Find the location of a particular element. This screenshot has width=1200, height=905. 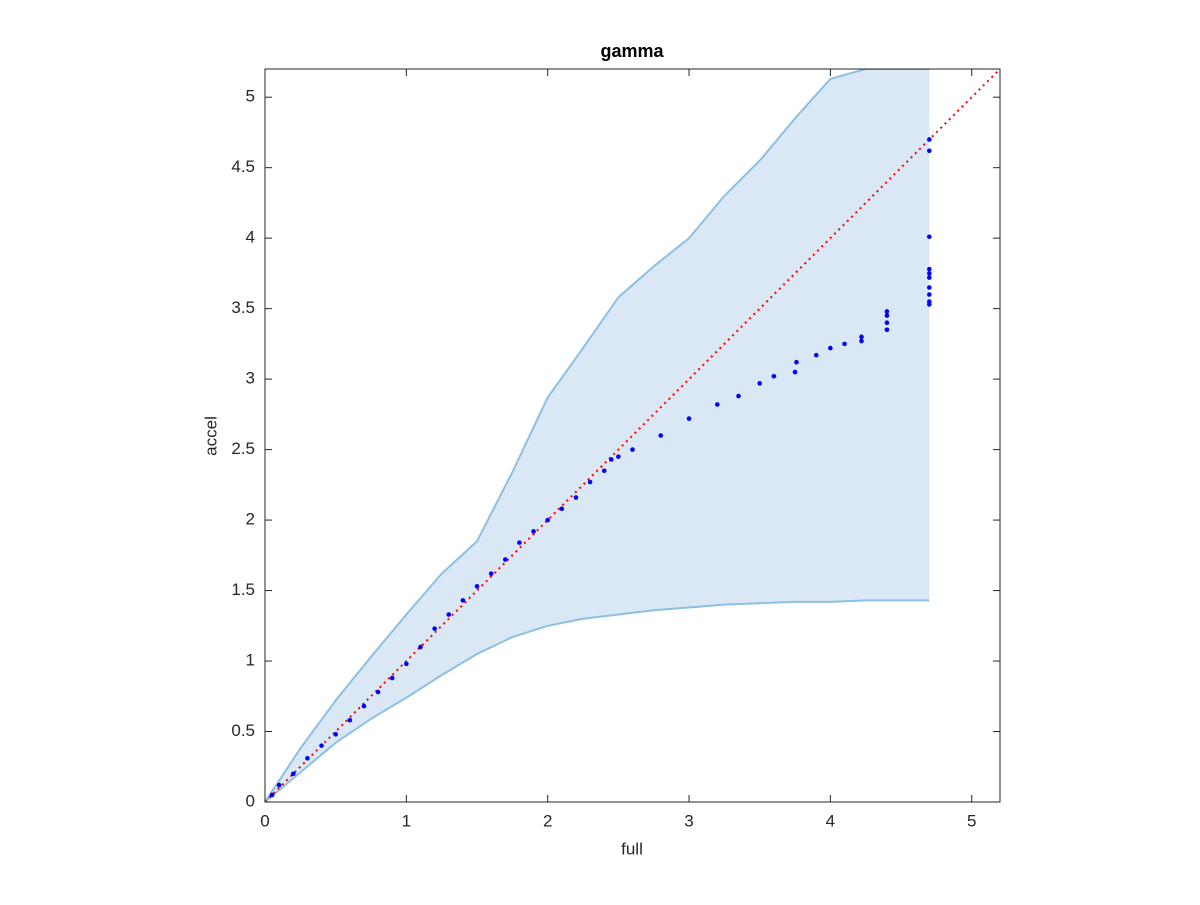

x-tick-label: 5 is located at coordinates (971, 820).